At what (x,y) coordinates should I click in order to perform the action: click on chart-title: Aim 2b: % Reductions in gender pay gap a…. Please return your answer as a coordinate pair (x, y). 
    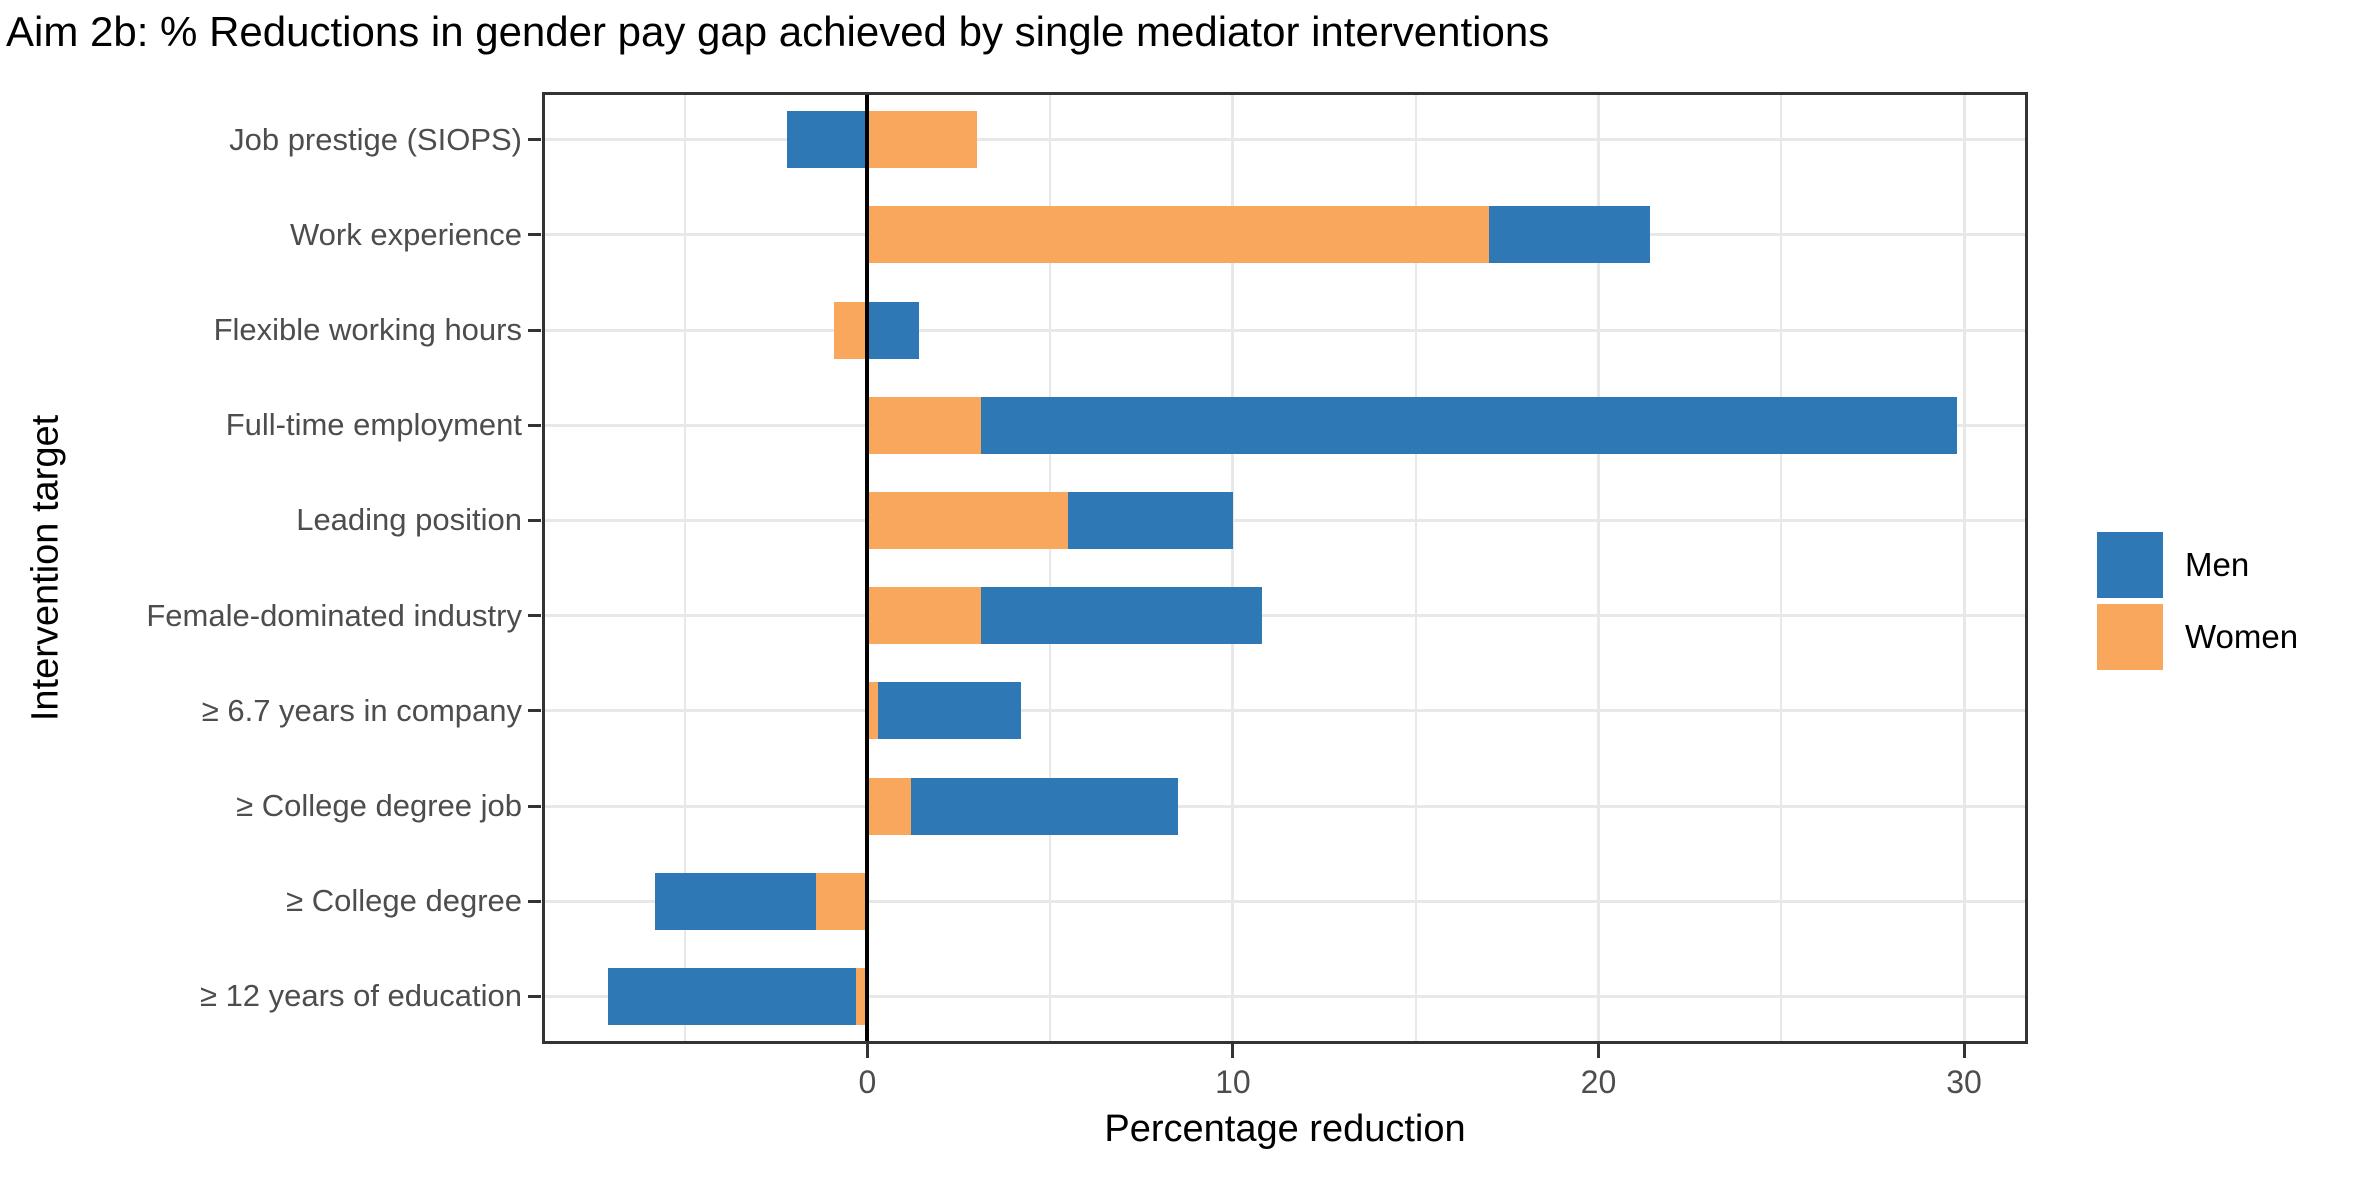
    Looking at the image, I should click on (778, 31).